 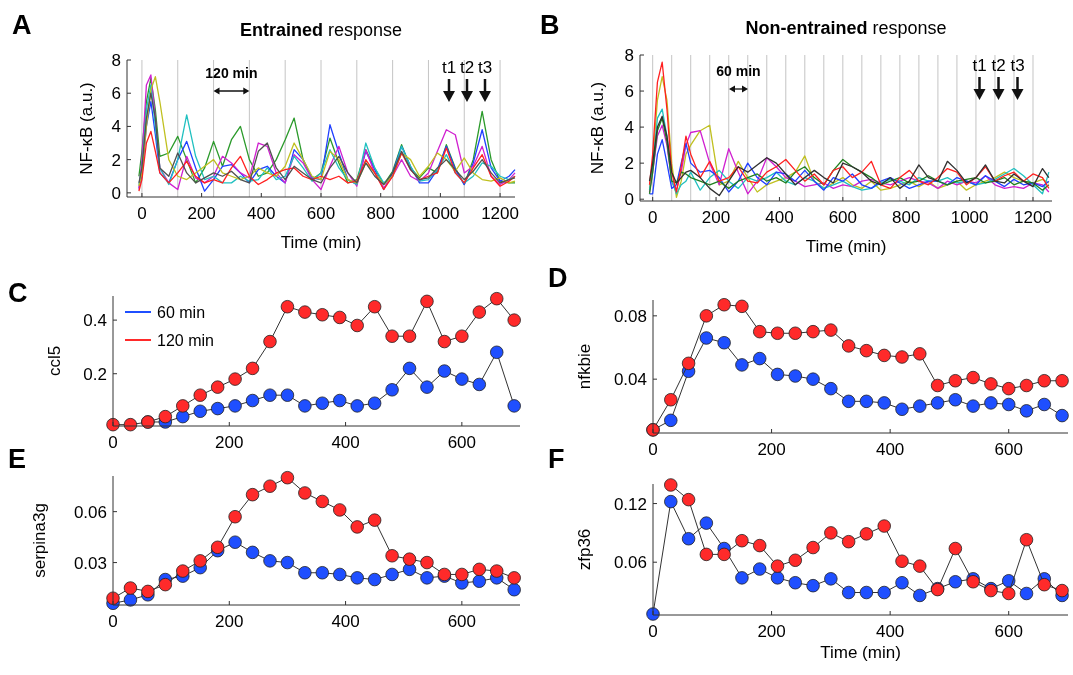 I want to click on y-axis-title: zfp36, so click(x=584, y=549).